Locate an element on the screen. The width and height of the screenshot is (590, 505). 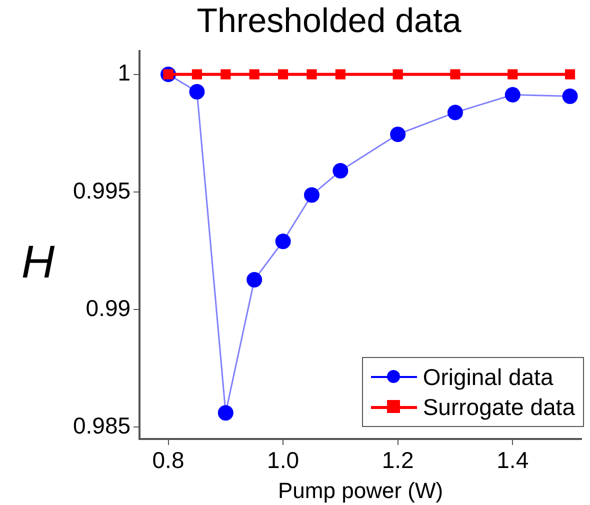
x-axis-title: Pump power (W) is located at coordinates (361, 490).